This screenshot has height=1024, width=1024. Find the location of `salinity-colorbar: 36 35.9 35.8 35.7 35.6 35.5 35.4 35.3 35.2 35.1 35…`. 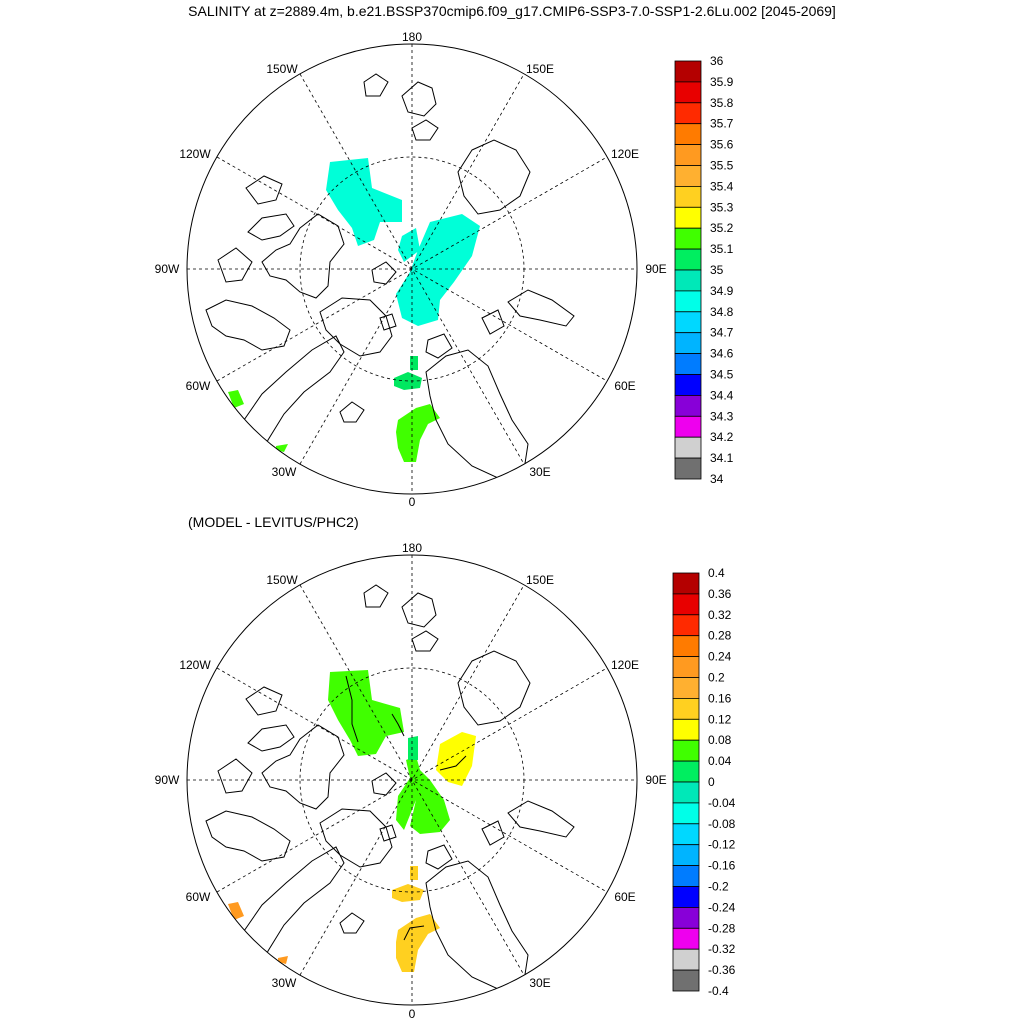

salinity-colorbar: 36 35.9 35.8 35.7 35.6 35.5 35.4 35.3 35.2 35.1 35… is located at coordinates (704, 270).